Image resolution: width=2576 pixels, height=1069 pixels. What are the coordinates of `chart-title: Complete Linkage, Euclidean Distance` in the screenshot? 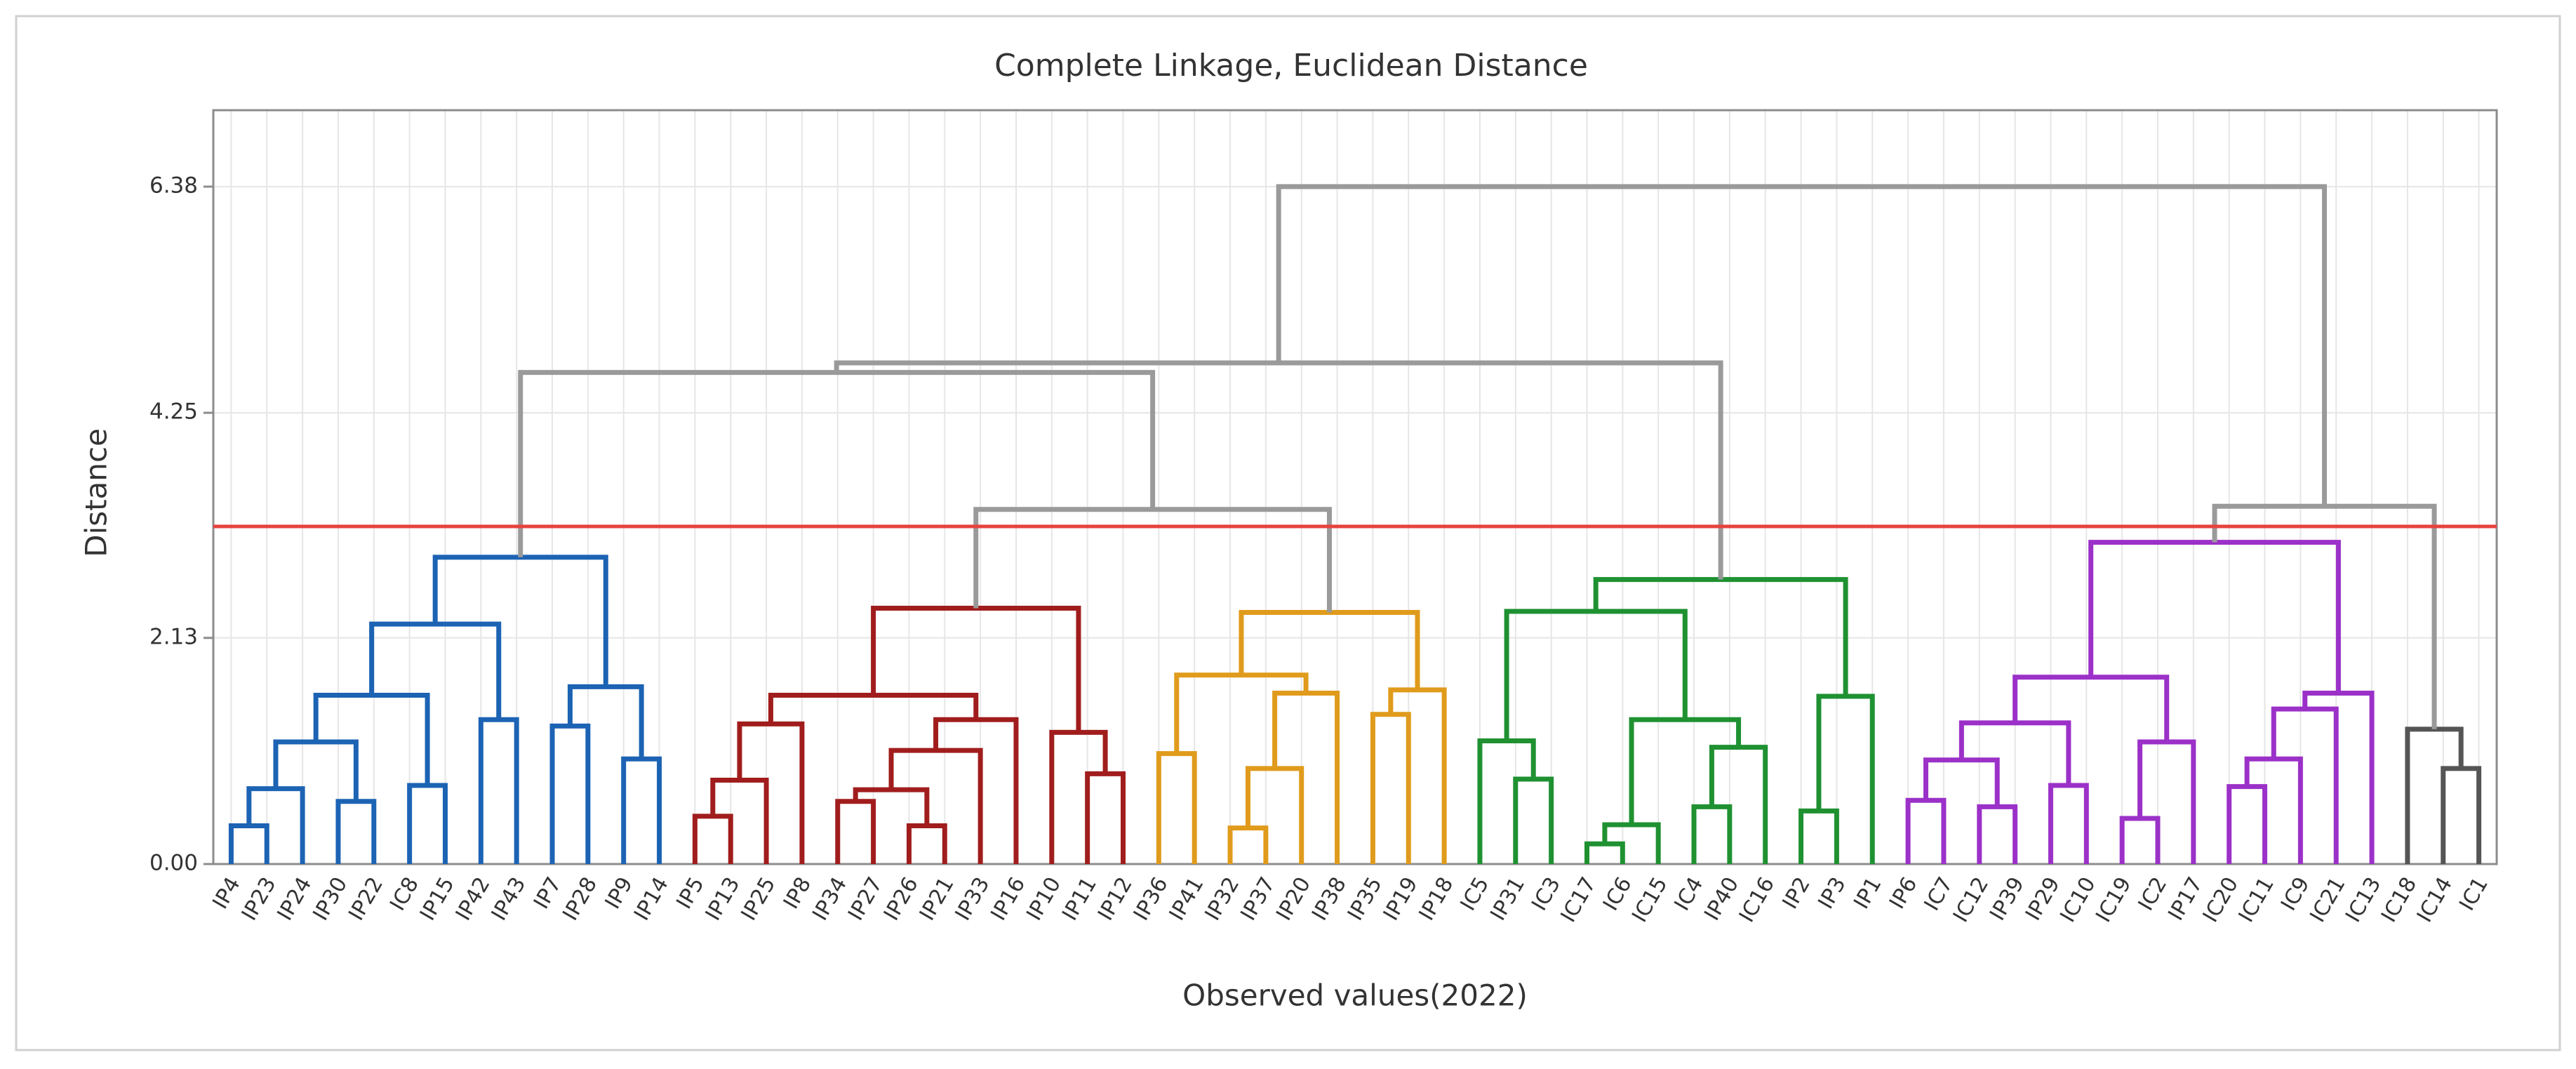 It's located at (1291, 66).